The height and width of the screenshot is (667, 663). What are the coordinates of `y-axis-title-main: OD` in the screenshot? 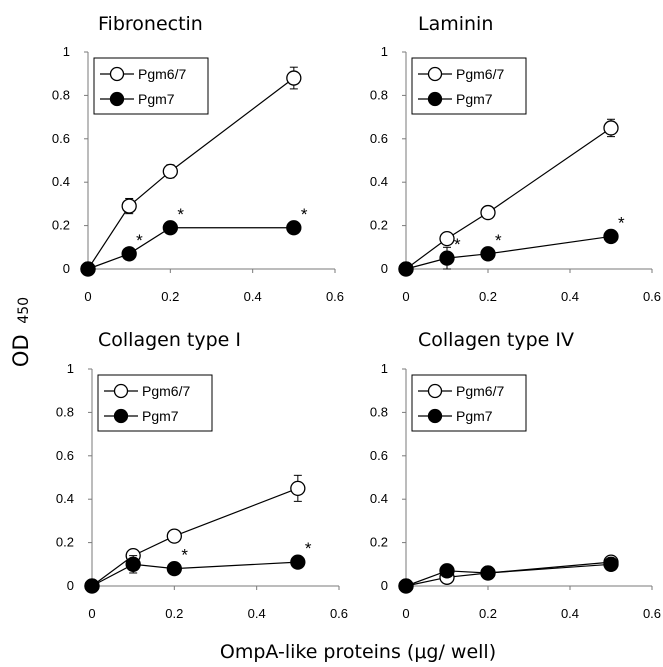 It's located at (21, 350).